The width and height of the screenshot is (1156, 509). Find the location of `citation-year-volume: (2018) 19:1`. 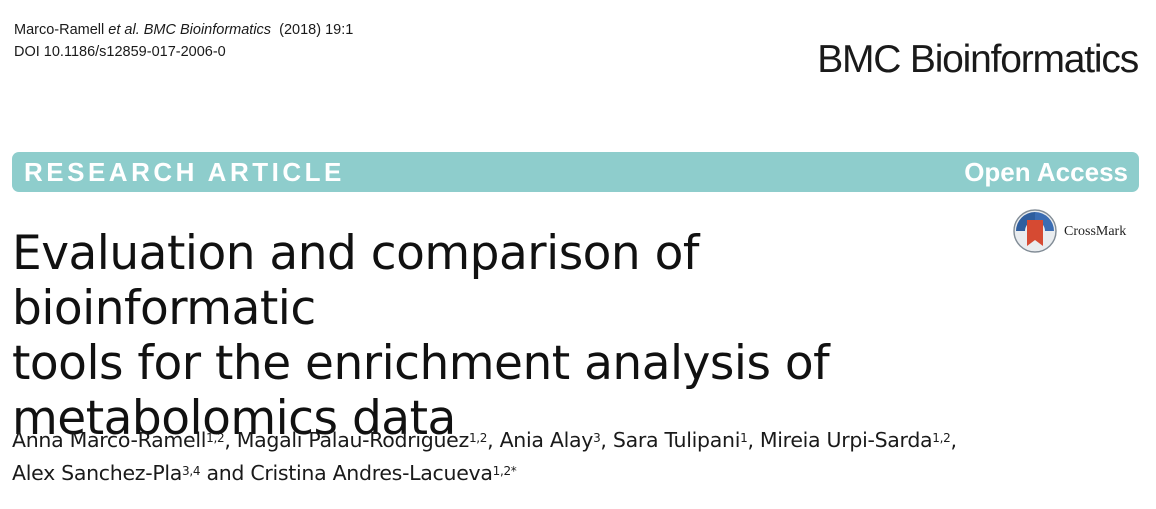

citation-year-volume: (2018) 19:1 is located at coordinates (316, 30).